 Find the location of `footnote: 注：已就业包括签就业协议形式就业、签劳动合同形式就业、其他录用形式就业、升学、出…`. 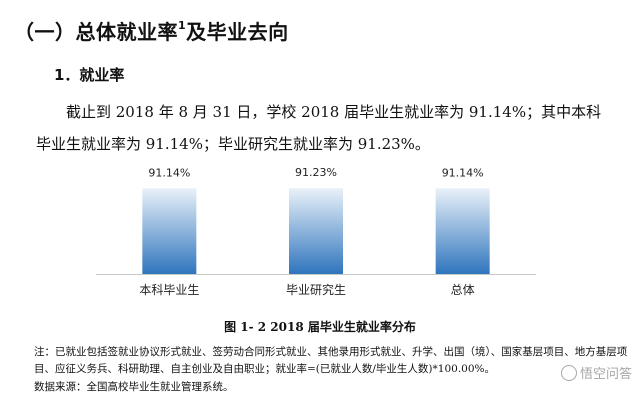

footnote: 注：已就业包括签就业协议形式就业、签劳动合同形式就业、其他录用形式就业、升学、出… is located at coordinates (331, 360).